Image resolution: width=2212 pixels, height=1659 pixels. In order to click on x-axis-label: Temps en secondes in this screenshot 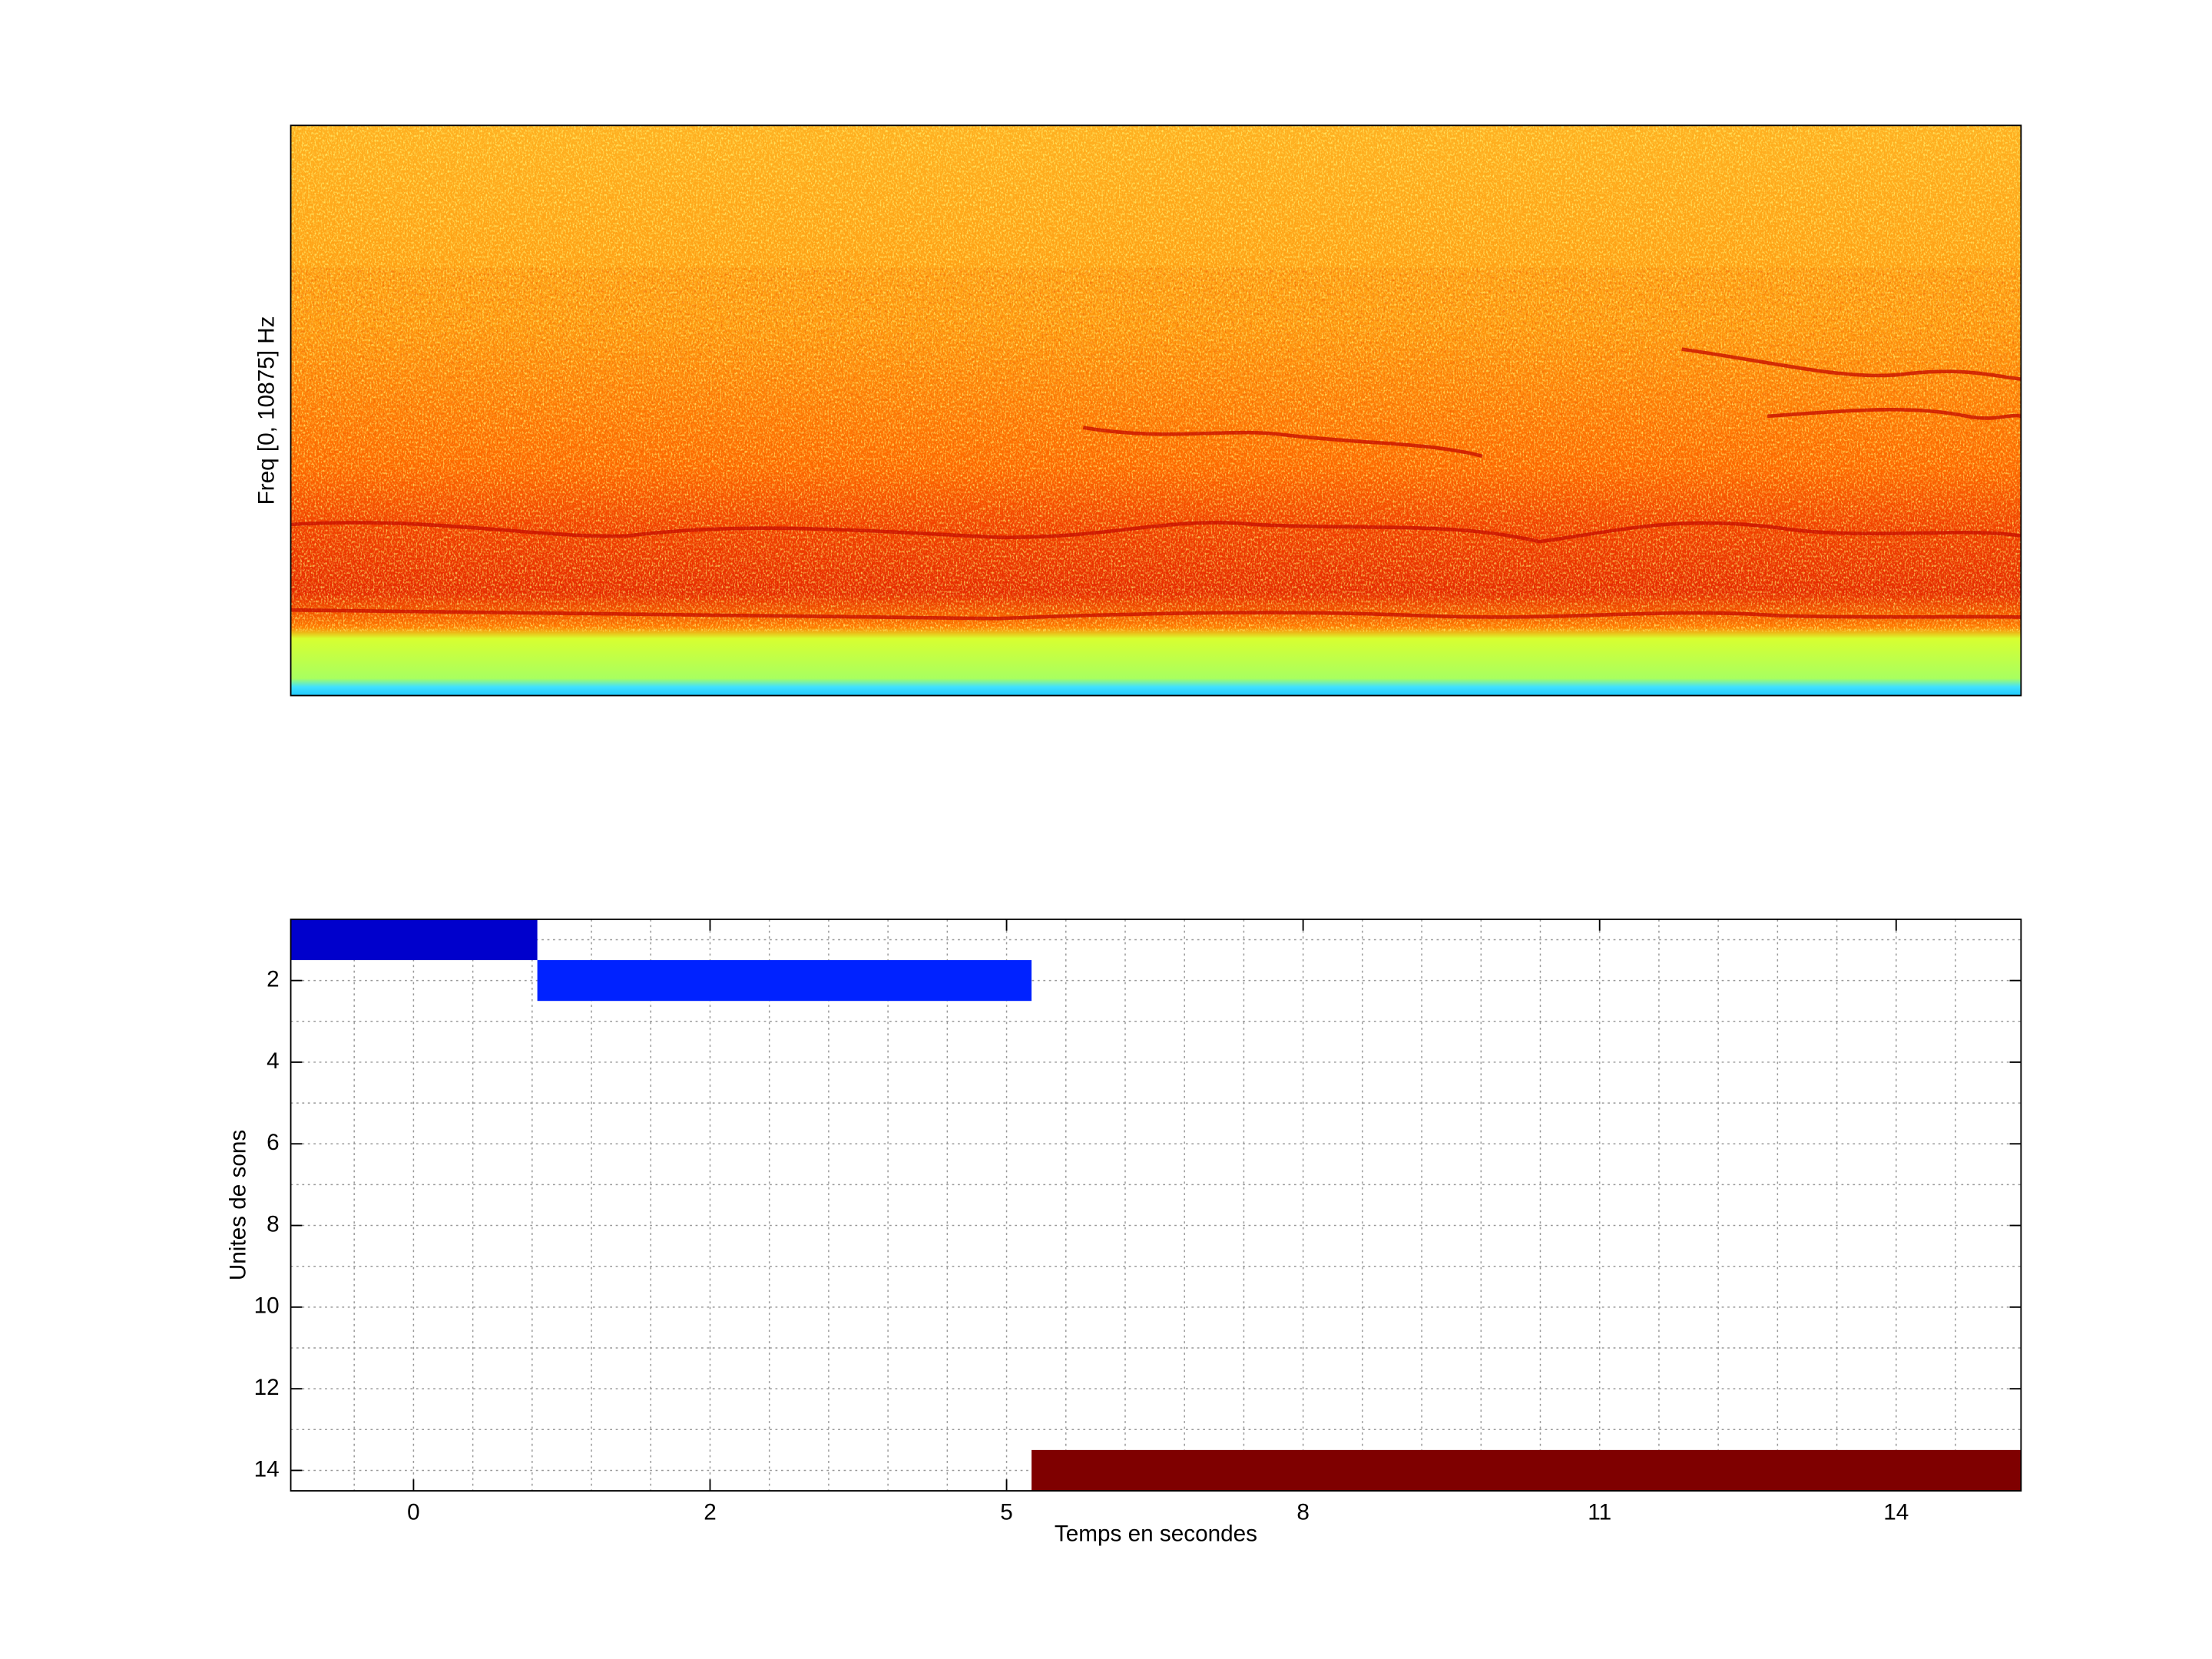, I will do `click(1156, 1534)`.